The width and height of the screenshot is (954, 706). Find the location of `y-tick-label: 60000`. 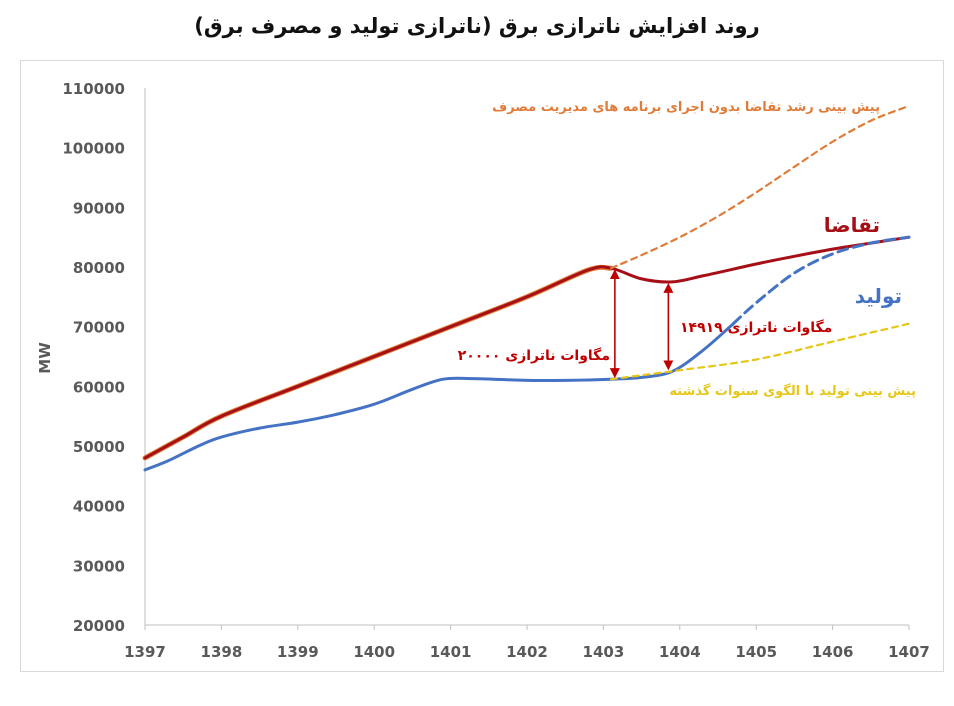

y-tick-label: 60000 is located at coordinates (99, 387).